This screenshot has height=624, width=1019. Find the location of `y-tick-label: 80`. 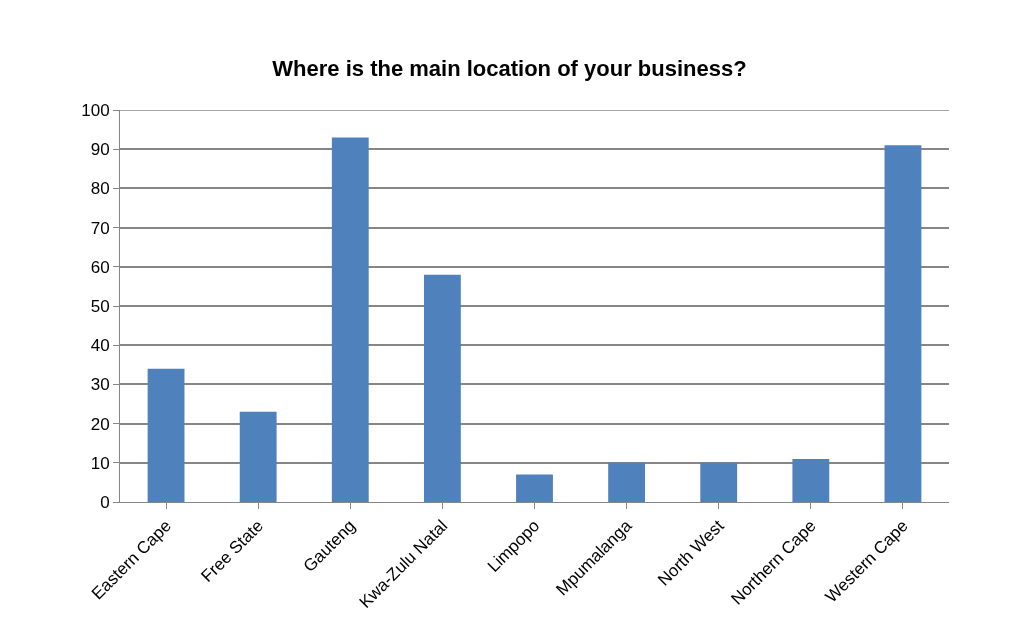

y-tick-label: 80 is located at coordinates (100, 189).